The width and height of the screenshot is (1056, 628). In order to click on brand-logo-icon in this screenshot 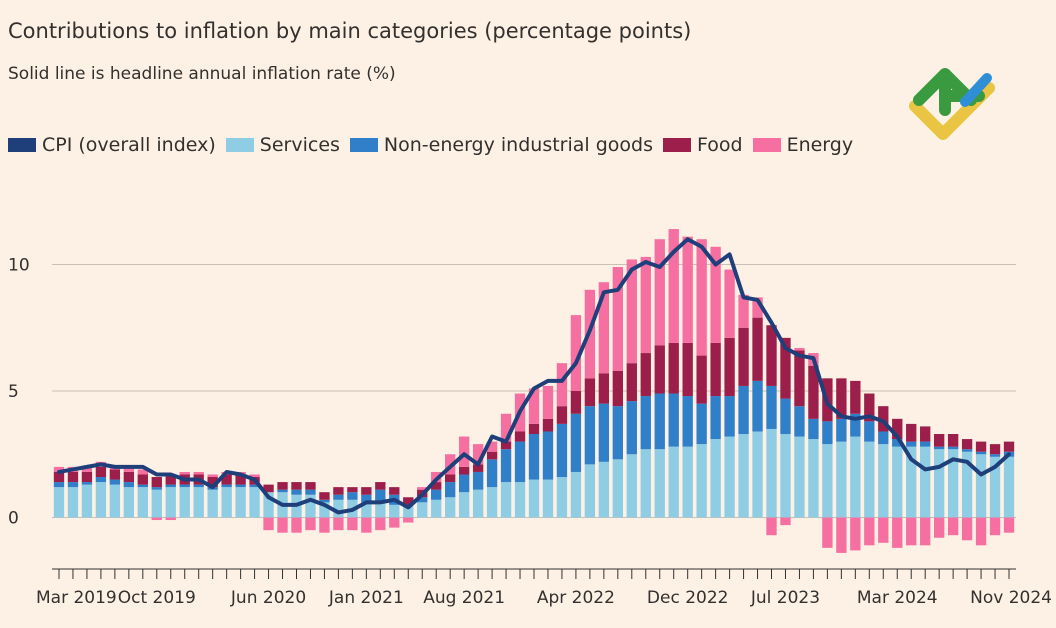, I will do `click(952, 104)`.